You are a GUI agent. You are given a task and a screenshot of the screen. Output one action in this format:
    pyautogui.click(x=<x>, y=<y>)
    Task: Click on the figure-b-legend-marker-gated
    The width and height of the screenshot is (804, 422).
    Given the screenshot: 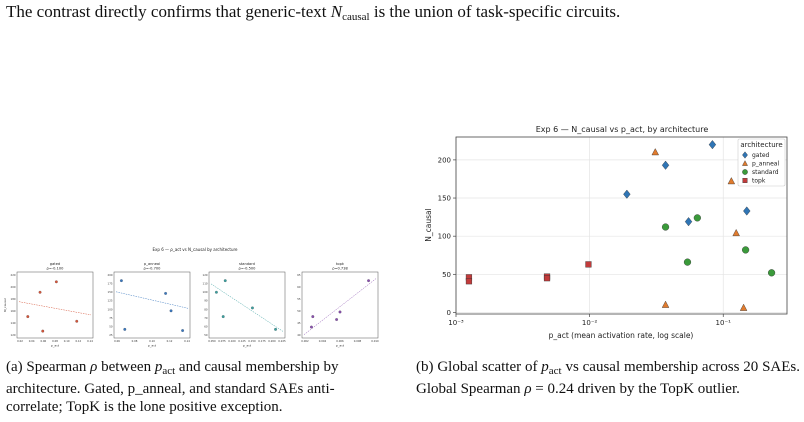 What is the action you would take?
    pyautogui.click(x=745, y=155)
    